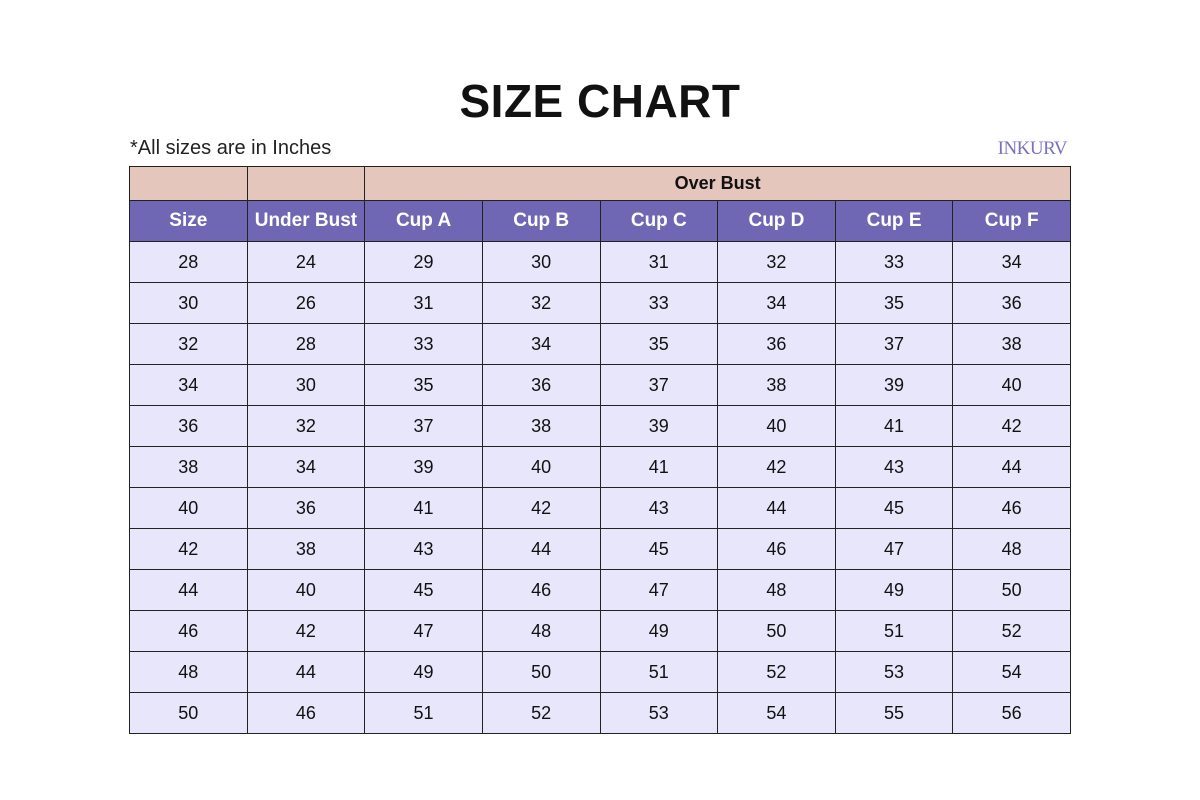  I want to click on table-row: 48 44 49 50 51 52 53 54, so click(600, 672).